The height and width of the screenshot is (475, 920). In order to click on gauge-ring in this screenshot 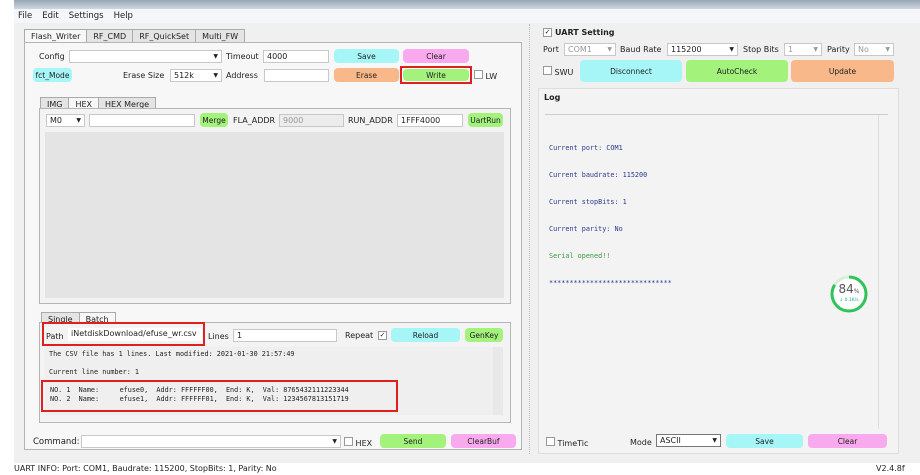, I will do `click(849, 294)`.